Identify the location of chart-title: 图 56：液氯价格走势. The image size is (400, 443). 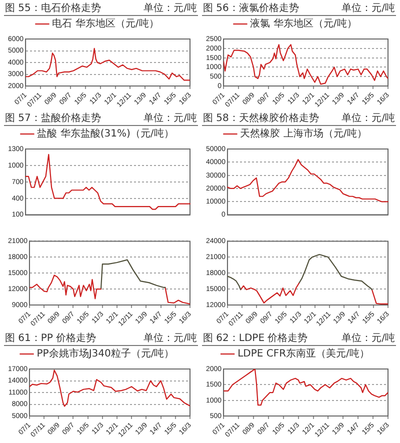
(251, 9).